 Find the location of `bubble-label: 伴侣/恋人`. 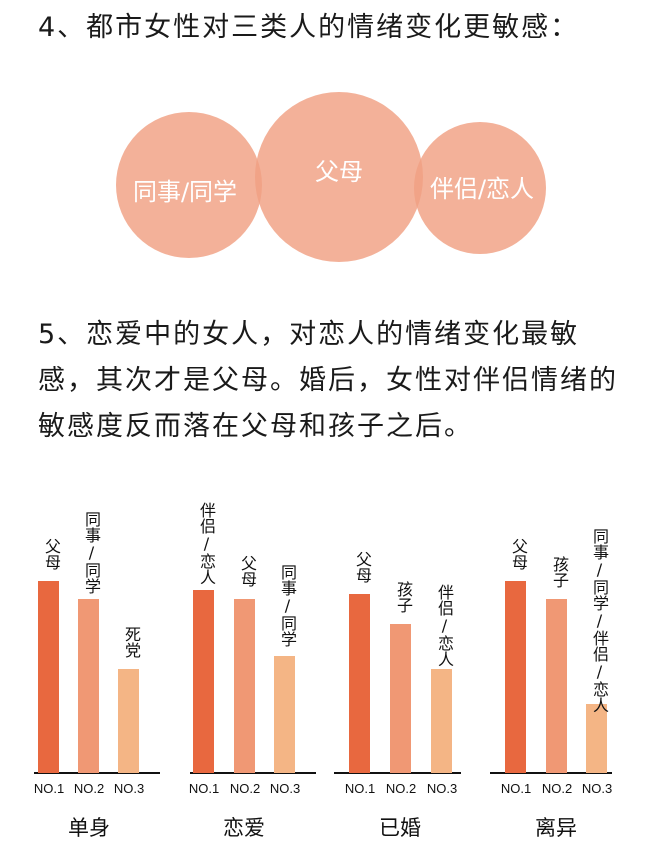

bubble-label: 伴侣/恋人 is located at coordinates (482, 188).